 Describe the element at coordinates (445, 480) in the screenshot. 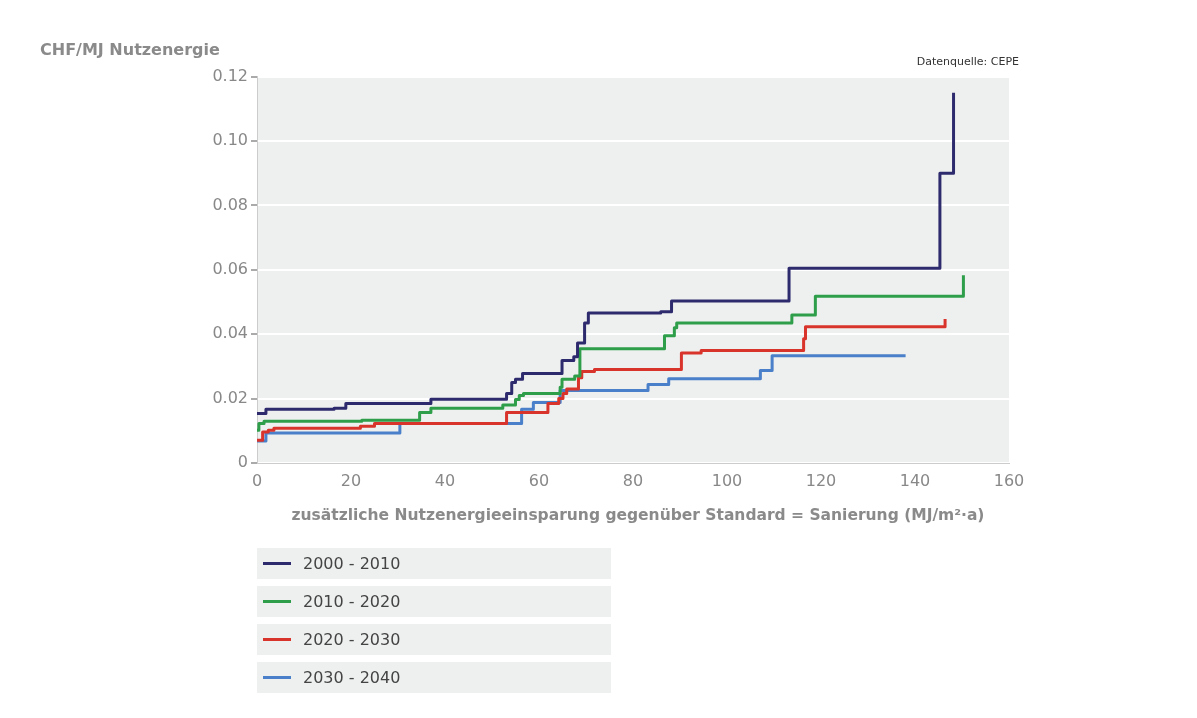

I see `x-tick-label: 40` at that location.